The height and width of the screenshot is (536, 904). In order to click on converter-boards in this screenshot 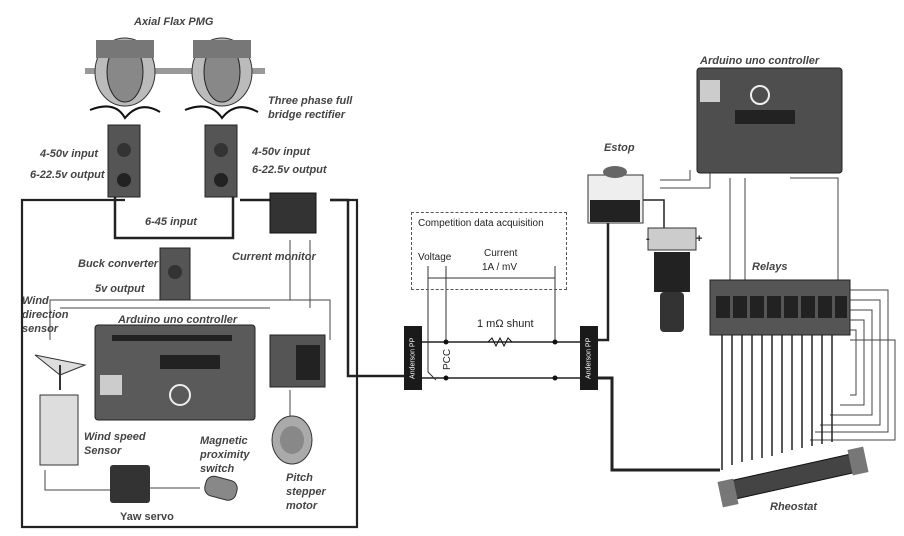, I will do `click(172, 212)`.